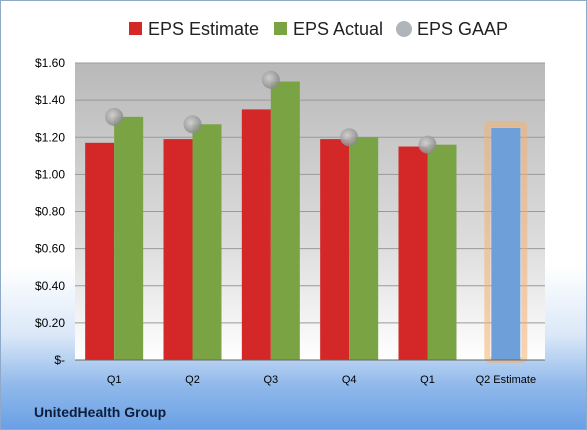  I want to click on y-tick-label: $-, so click(59, 360).